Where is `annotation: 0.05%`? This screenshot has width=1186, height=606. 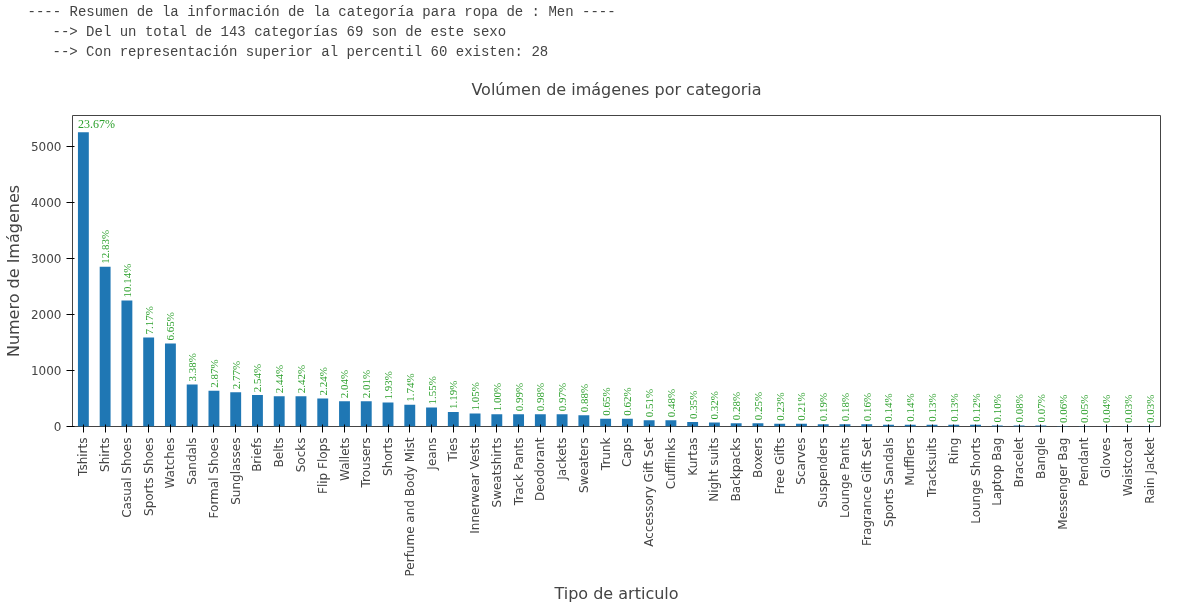
annotation: 0.05% is located at coordinates (1084, 408).